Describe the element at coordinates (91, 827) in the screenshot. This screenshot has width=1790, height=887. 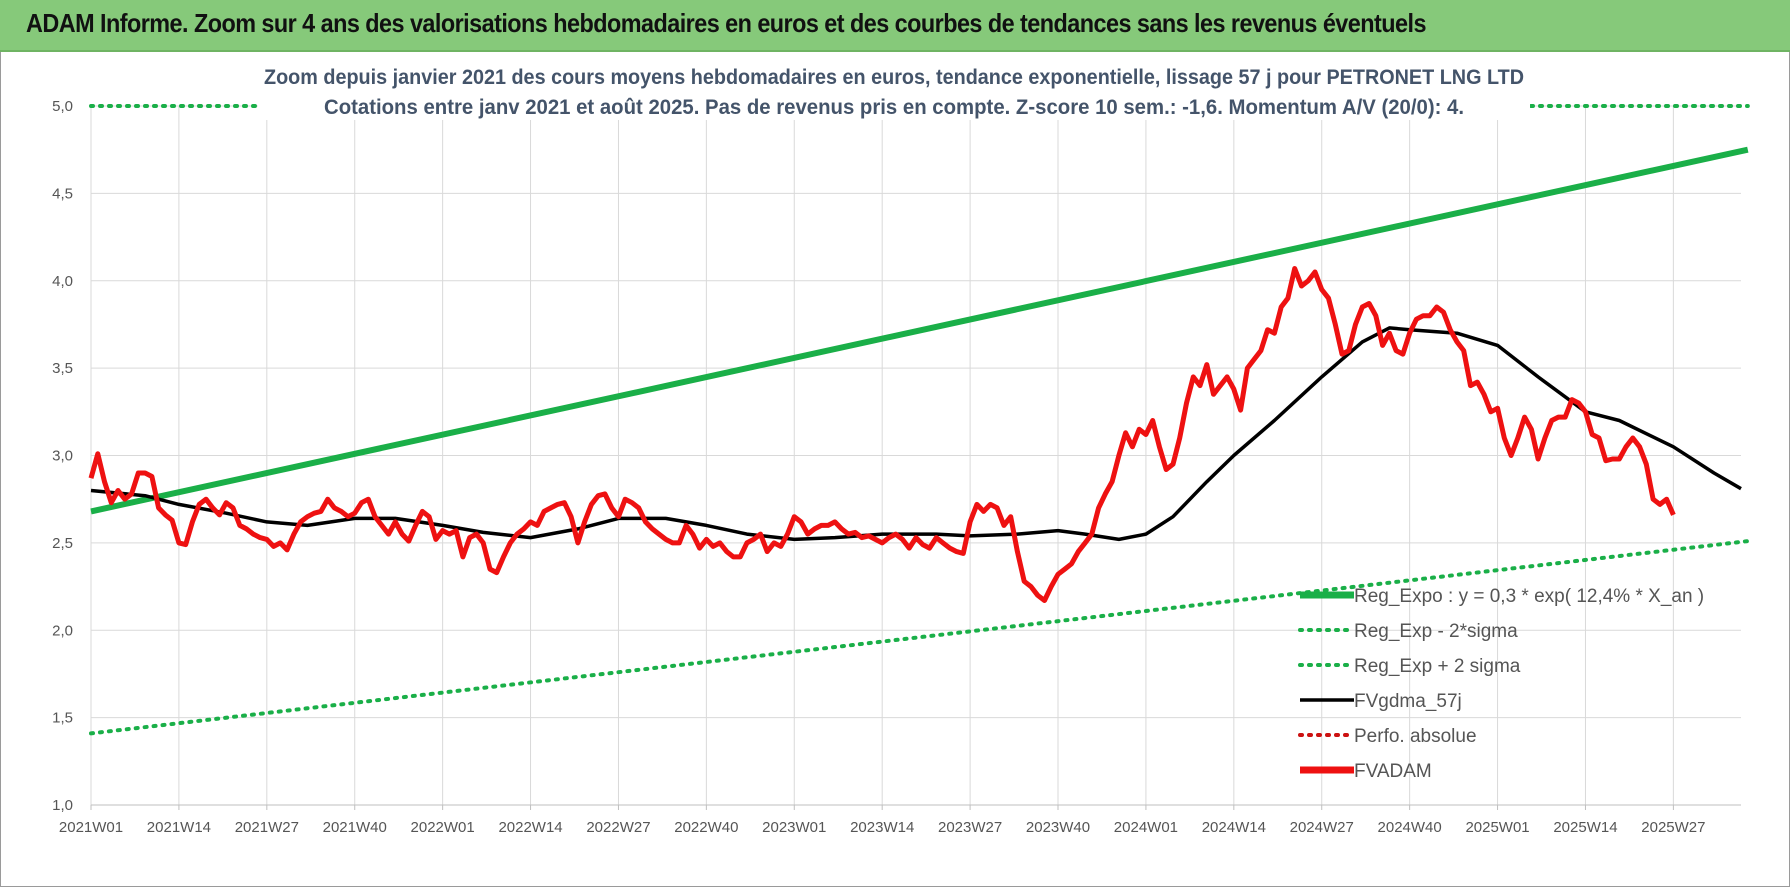
I see `x-tick-label: 2021W01` at that location.